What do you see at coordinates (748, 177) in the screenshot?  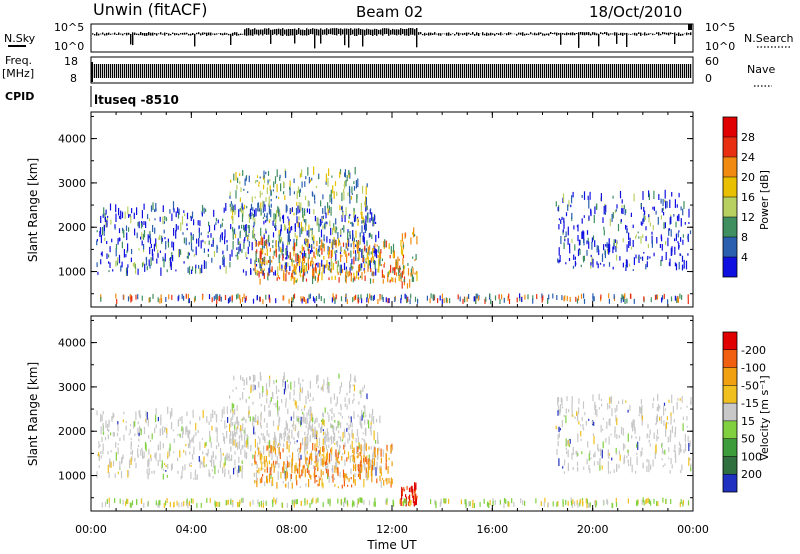 I see `colorbar-tick-label: 20` at bounding box center [748, 177].